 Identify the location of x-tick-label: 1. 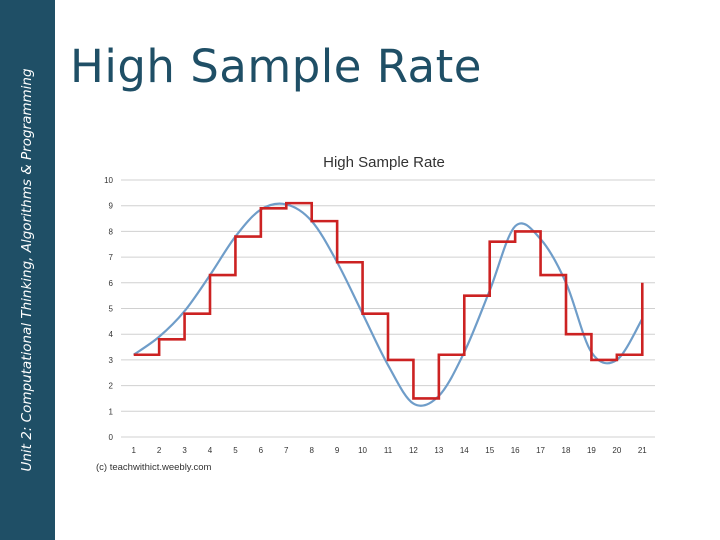
(133, 450).